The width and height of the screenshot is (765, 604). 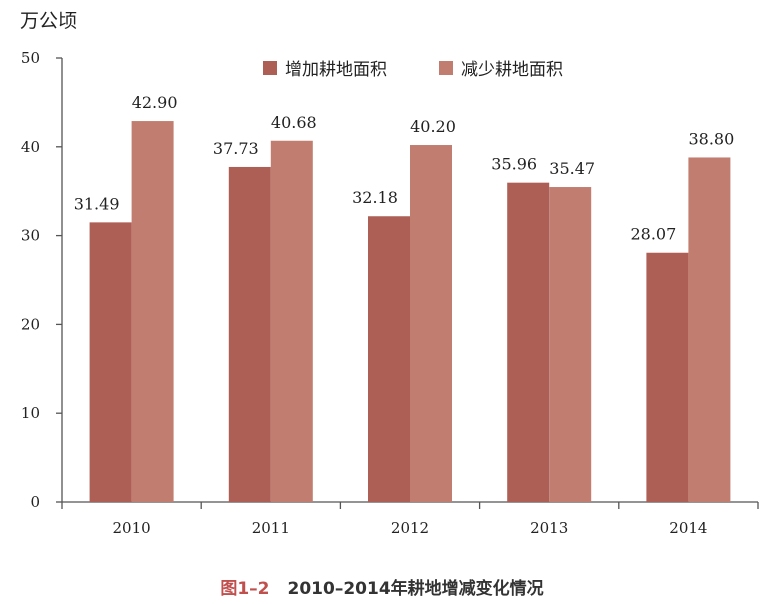 What do you see at coordinates (375, 197) in the screenshot?
I see `data-label: 32.18` at bounding box center [375, 197].